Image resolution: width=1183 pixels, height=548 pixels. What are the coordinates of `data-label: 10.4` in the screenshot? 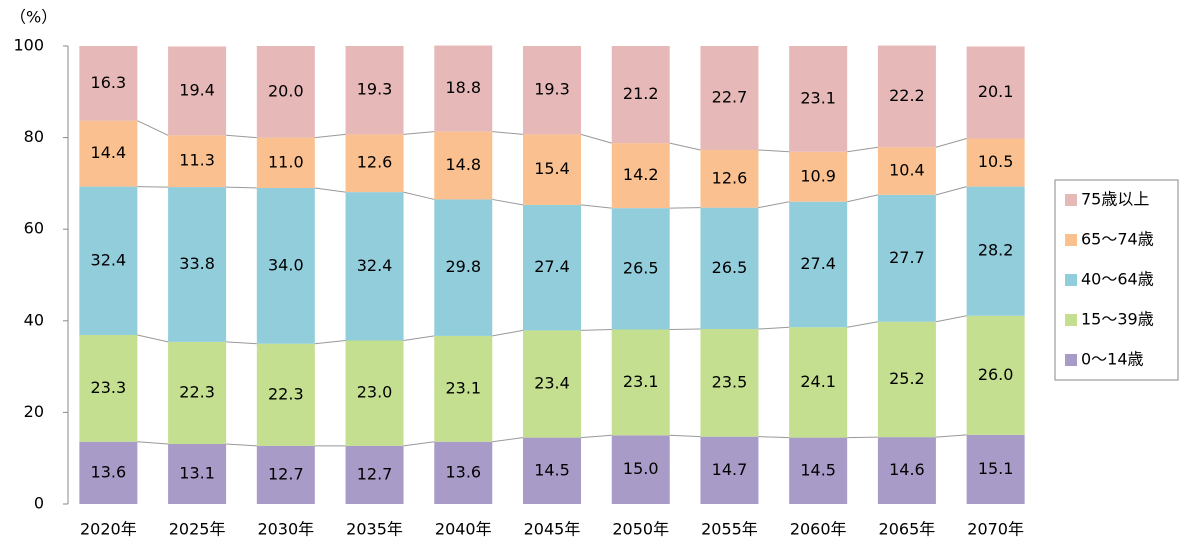 It's located at (907, 170).